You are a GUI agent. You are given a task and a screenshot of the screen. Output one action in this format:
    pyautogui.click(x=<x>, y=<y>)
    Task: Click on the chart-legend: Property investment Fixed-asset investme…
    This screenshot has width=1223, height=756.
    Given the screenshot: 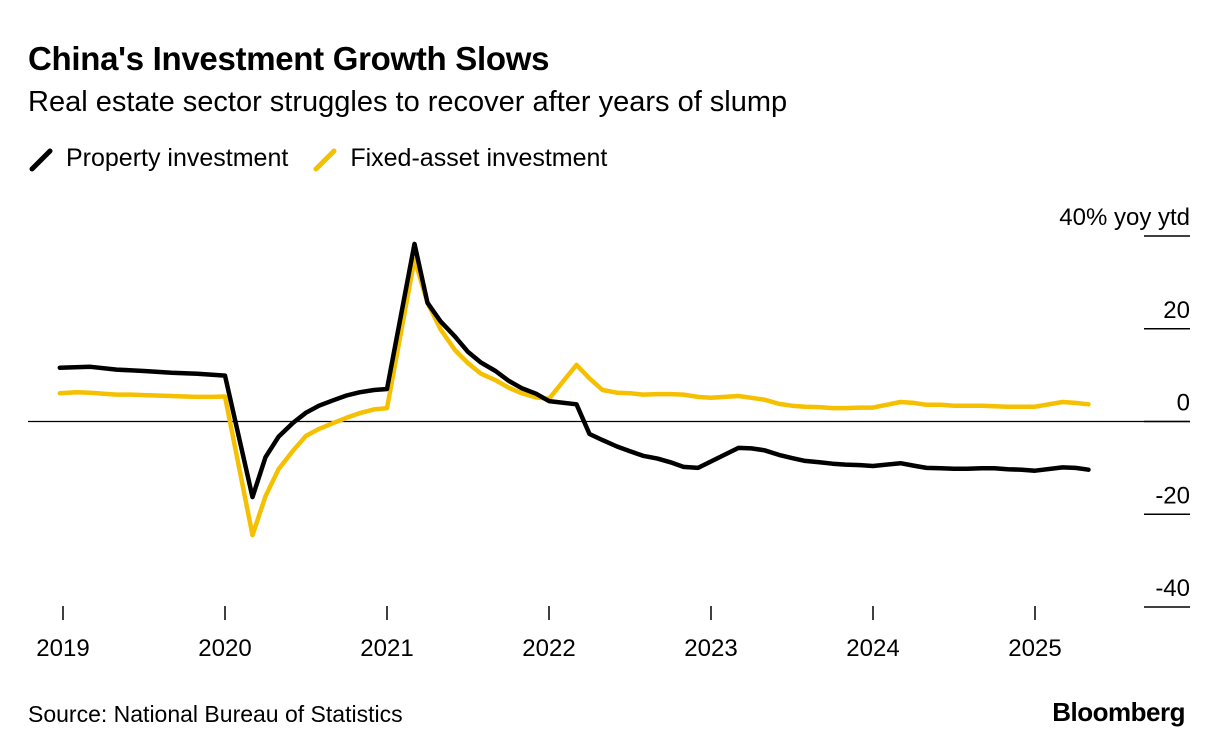 What is the action you would take?
    pyautogui.click(x=329, y=158)
    